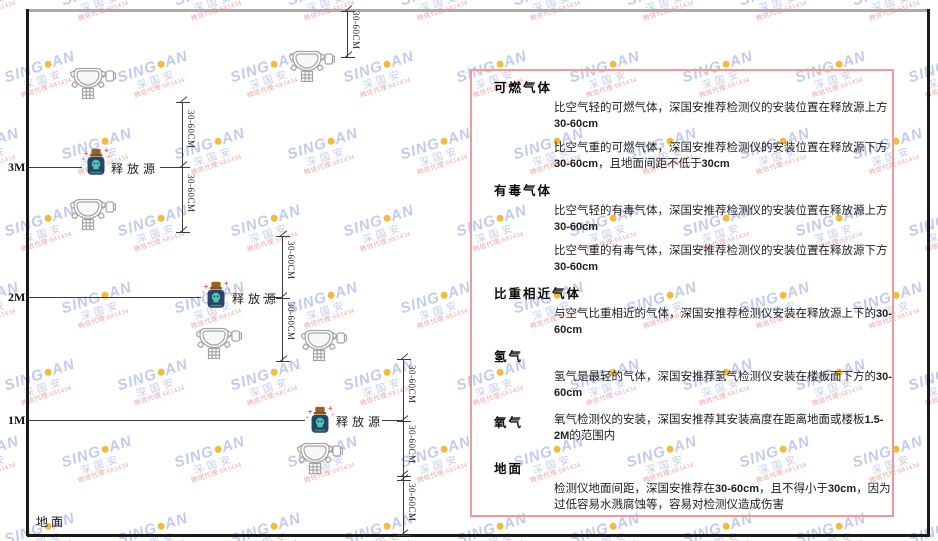 The width and height of the screenshot is (938, 541). Describe the element at coordinates (523, 88) in the screenshot. I see `section-heading: 可燃气体` at that location.